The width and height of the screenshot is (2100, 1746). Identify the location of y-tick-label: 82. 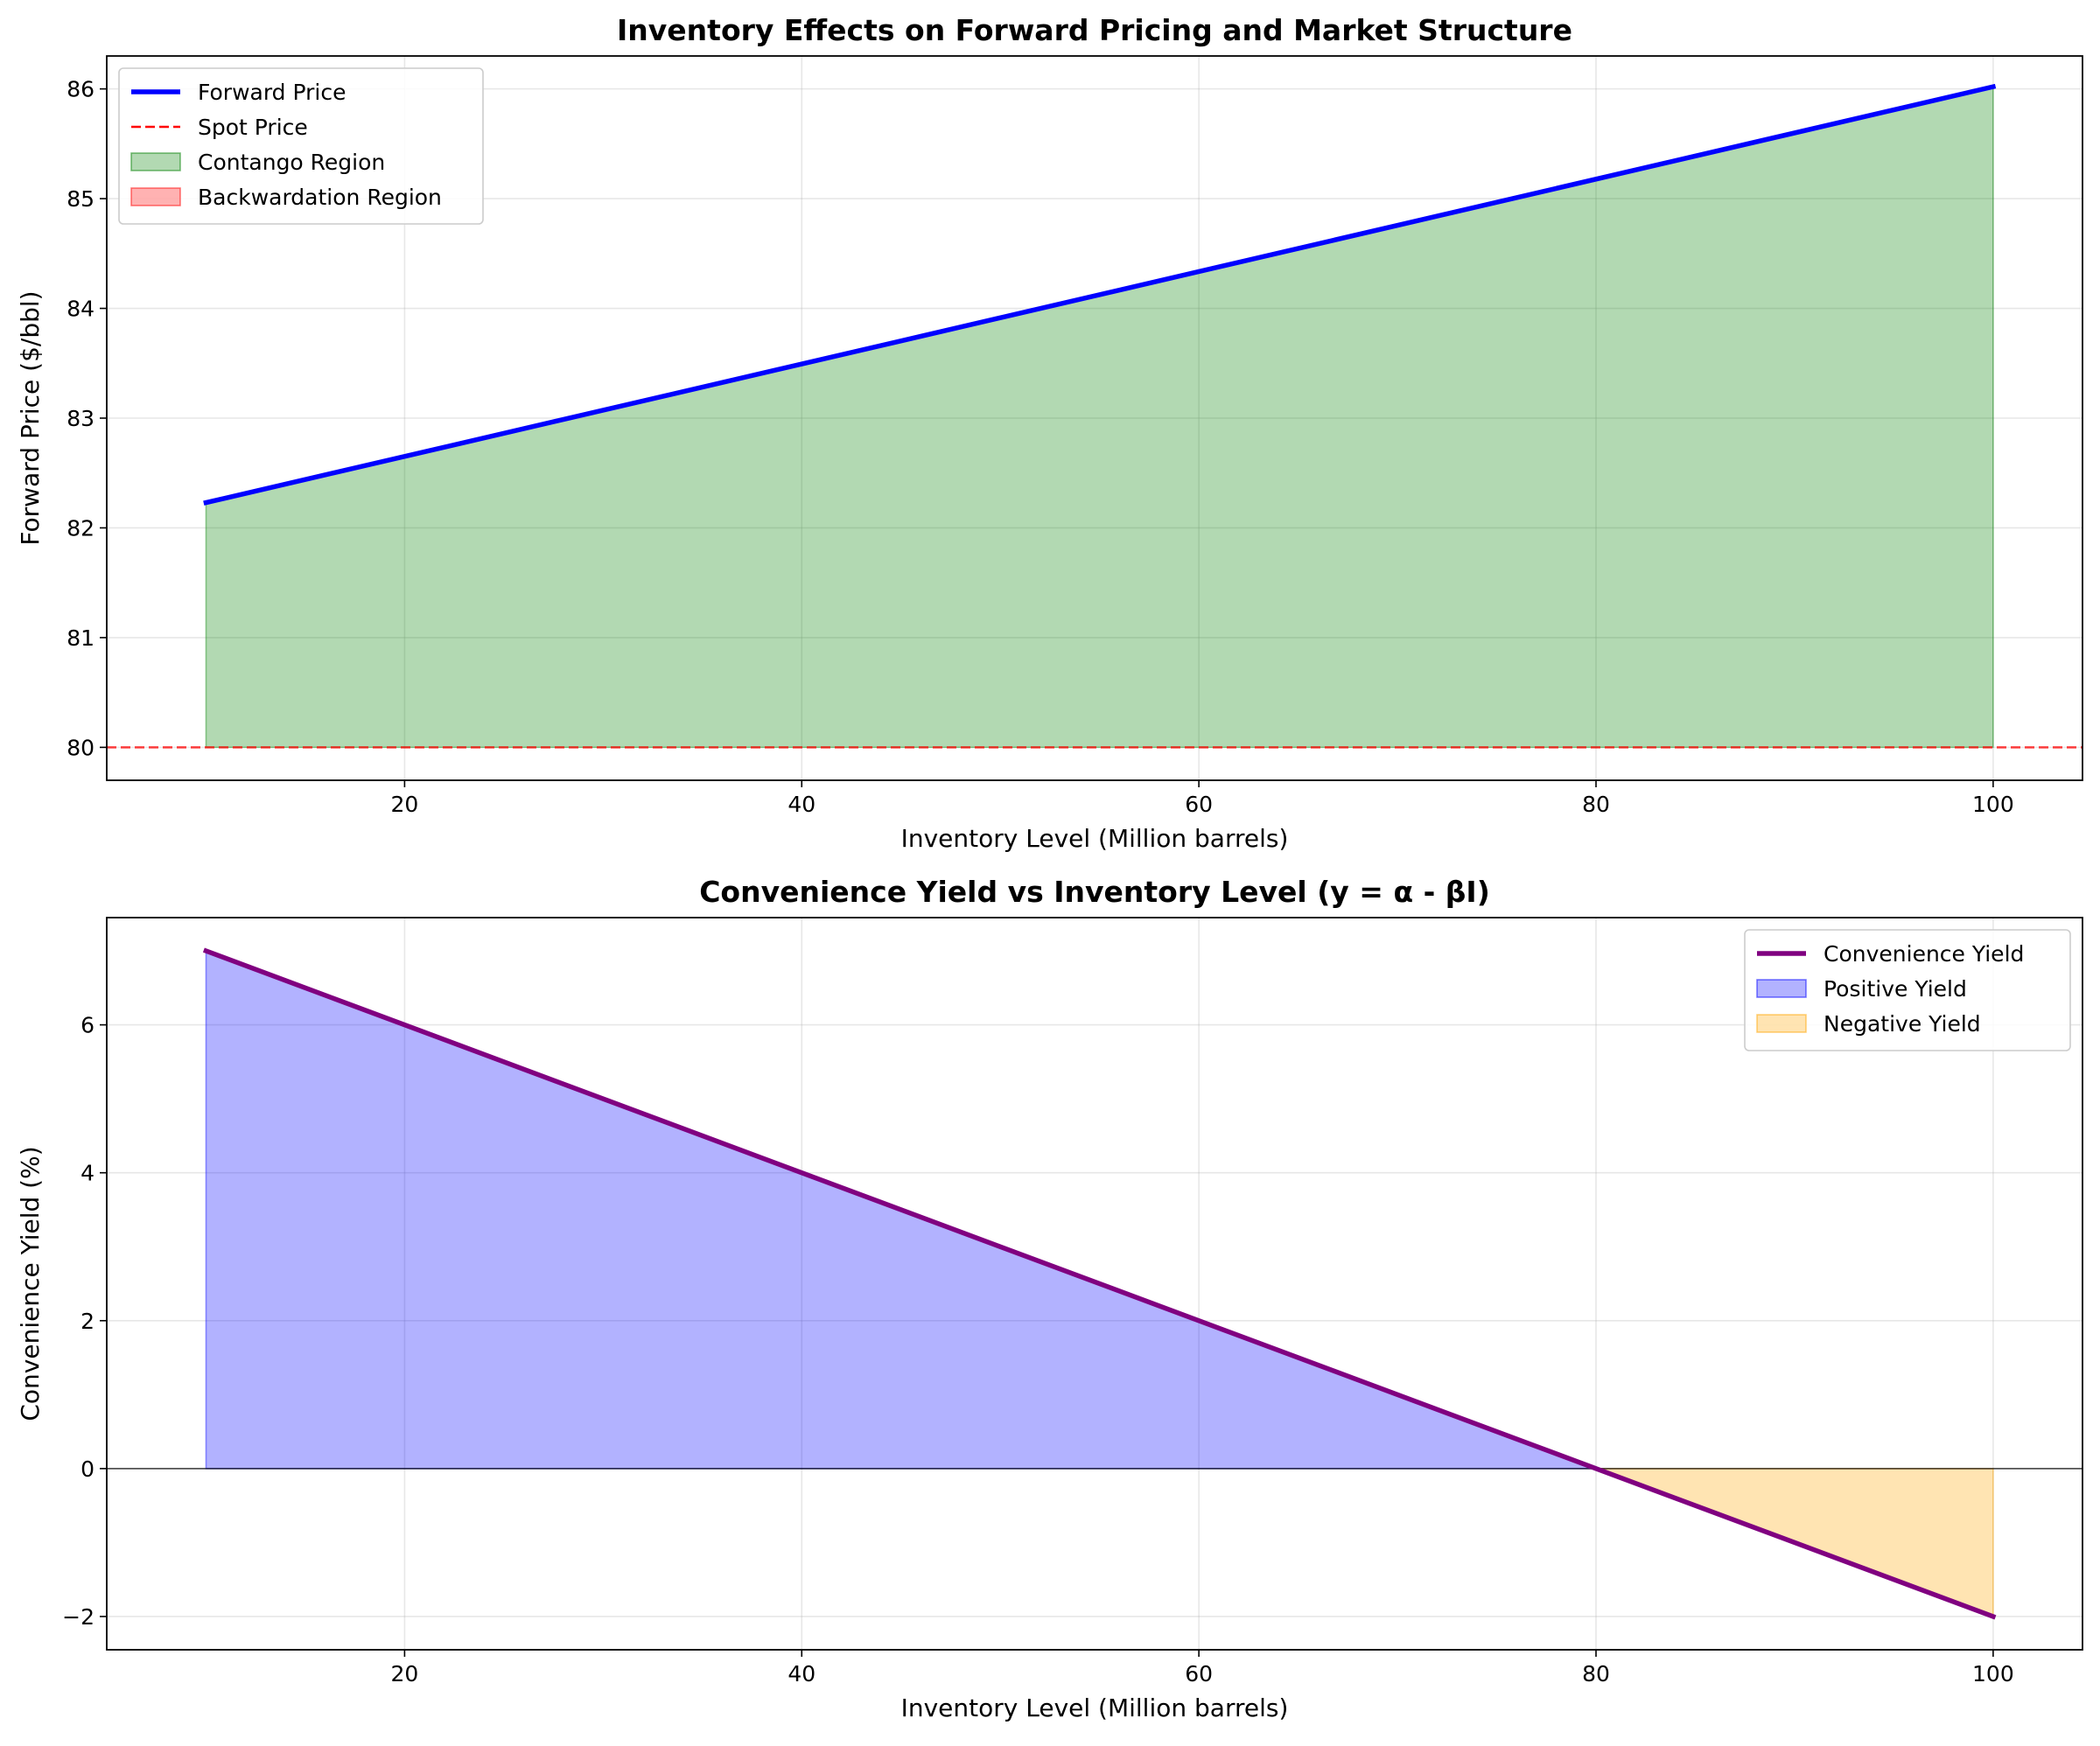
(80, 528).